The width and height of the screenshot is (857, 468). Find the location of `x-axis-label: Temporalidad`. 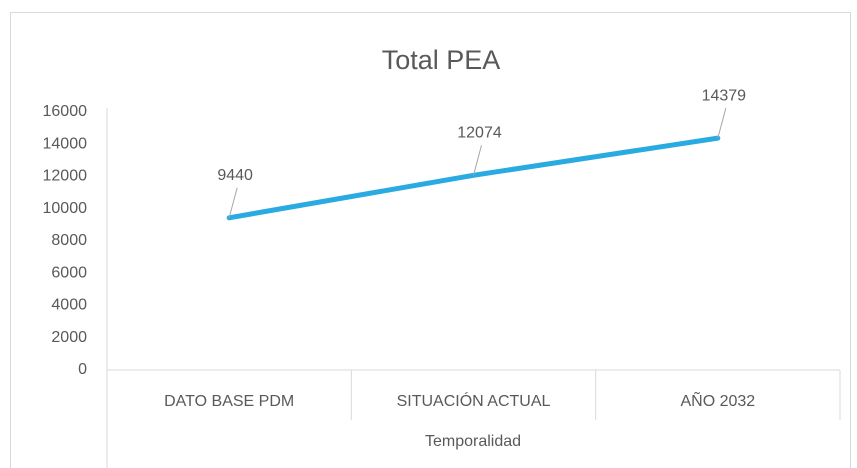

x-axis-label: Temporalidad is located at coordinates (473, 441).